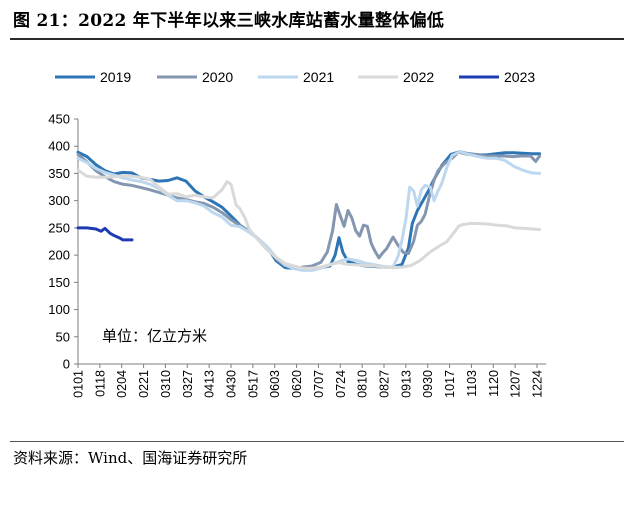 This screenshot has width=634, height=518. I want to click on y-tick-label: 350, so click(59, 173).